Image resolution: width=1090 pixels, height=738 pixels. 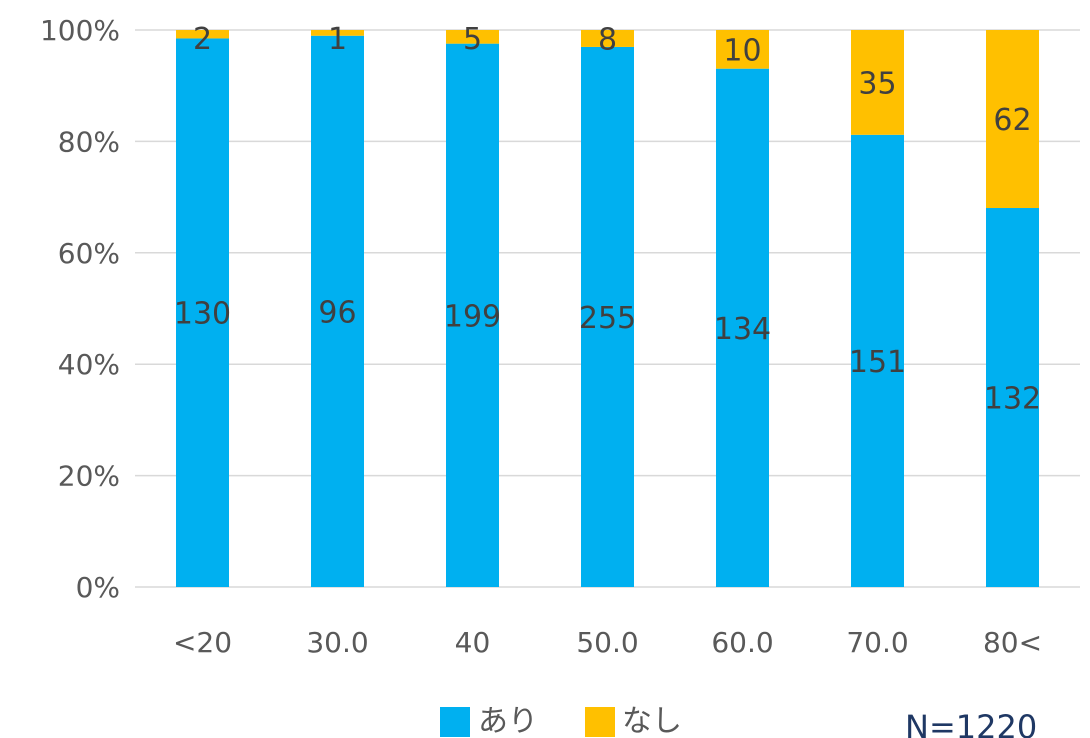 I want to click on sample-size-note: N=1220, so click(x=971, y=723).